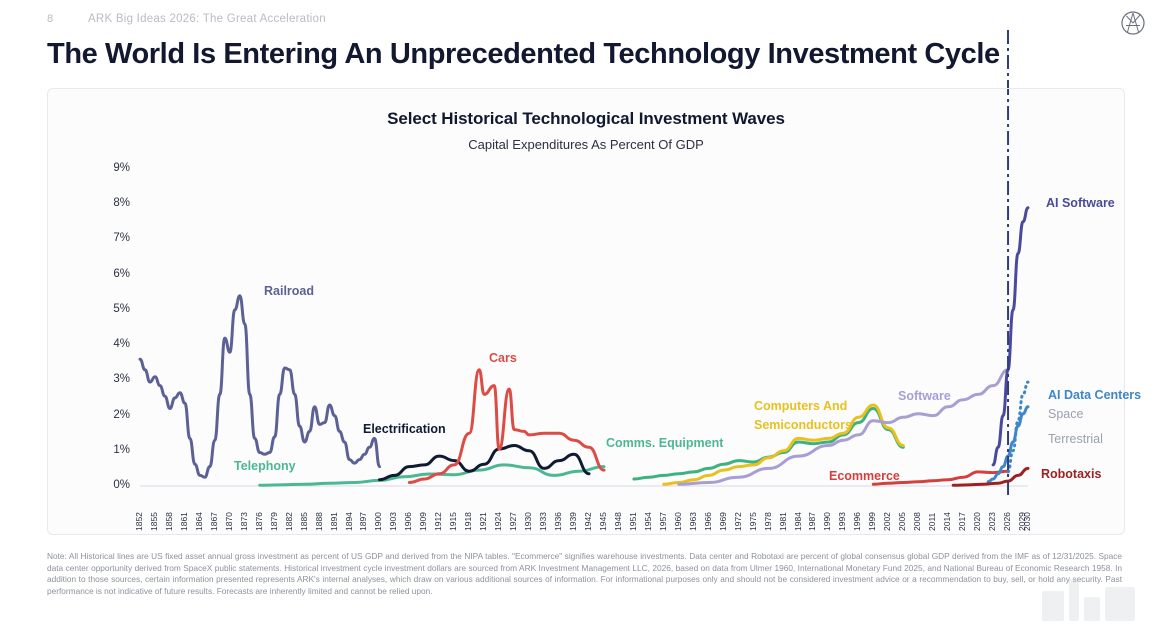  Describe the element at coordinates (468, 521) in the screenshot. I see `x-tick-label: 1918` at that location.